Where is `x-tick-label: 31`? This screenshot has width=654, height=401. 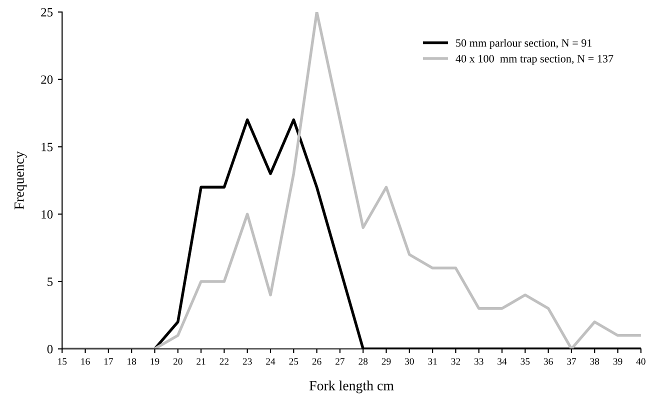
x-tick-label: 31 is located at coordinates (432, 361).